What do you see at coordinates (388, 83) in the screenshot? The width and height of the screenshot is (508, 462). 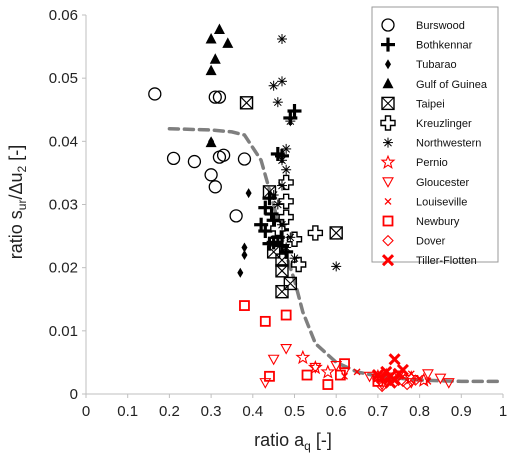 I see `legend-marker-gulf-of-guinea` at bounding box center [388, 83].